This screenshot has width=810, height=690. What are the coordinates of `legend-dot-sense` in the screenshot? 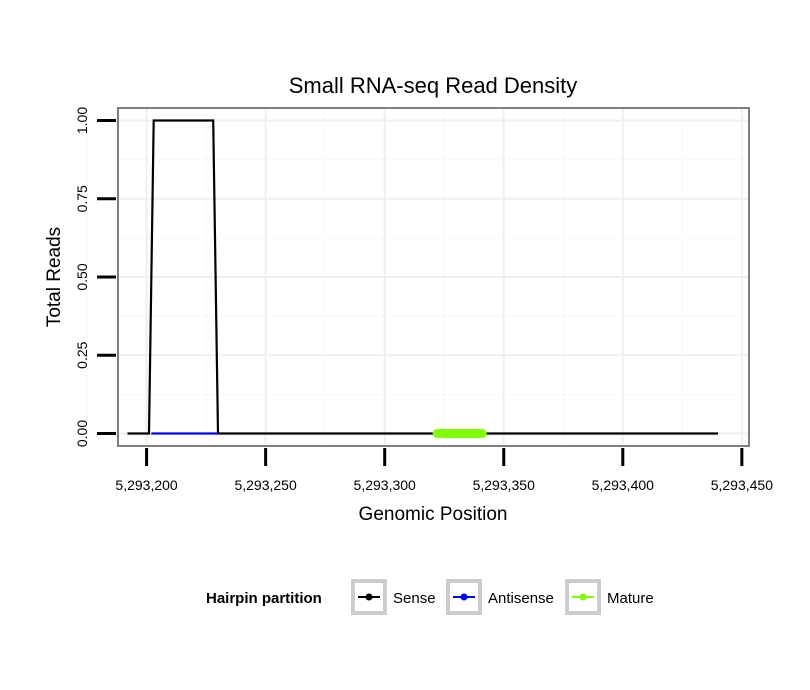 It's located at (369, 597).